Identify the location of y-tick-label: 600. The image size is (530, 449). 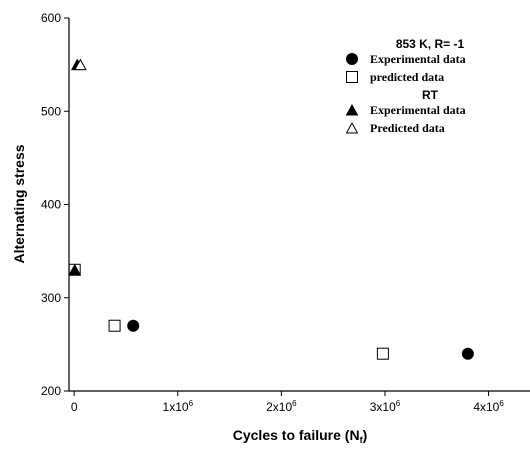
(51, 18).